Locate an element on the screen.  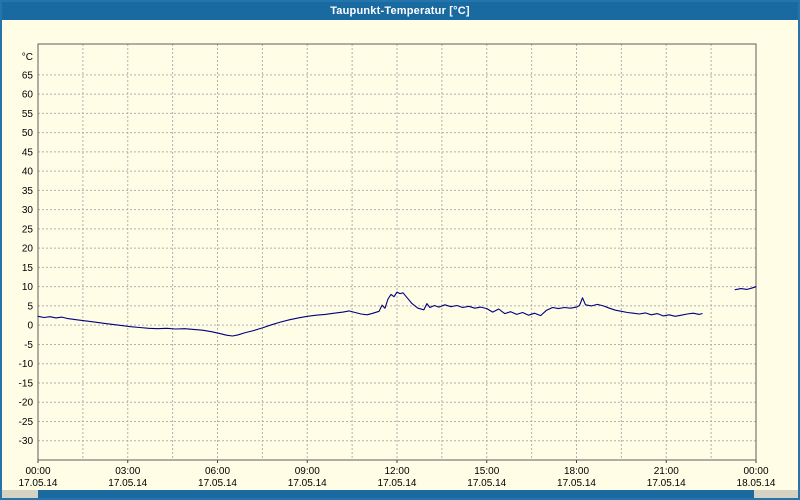
y-tick-label: 55 is located at coordinates (28, 114).